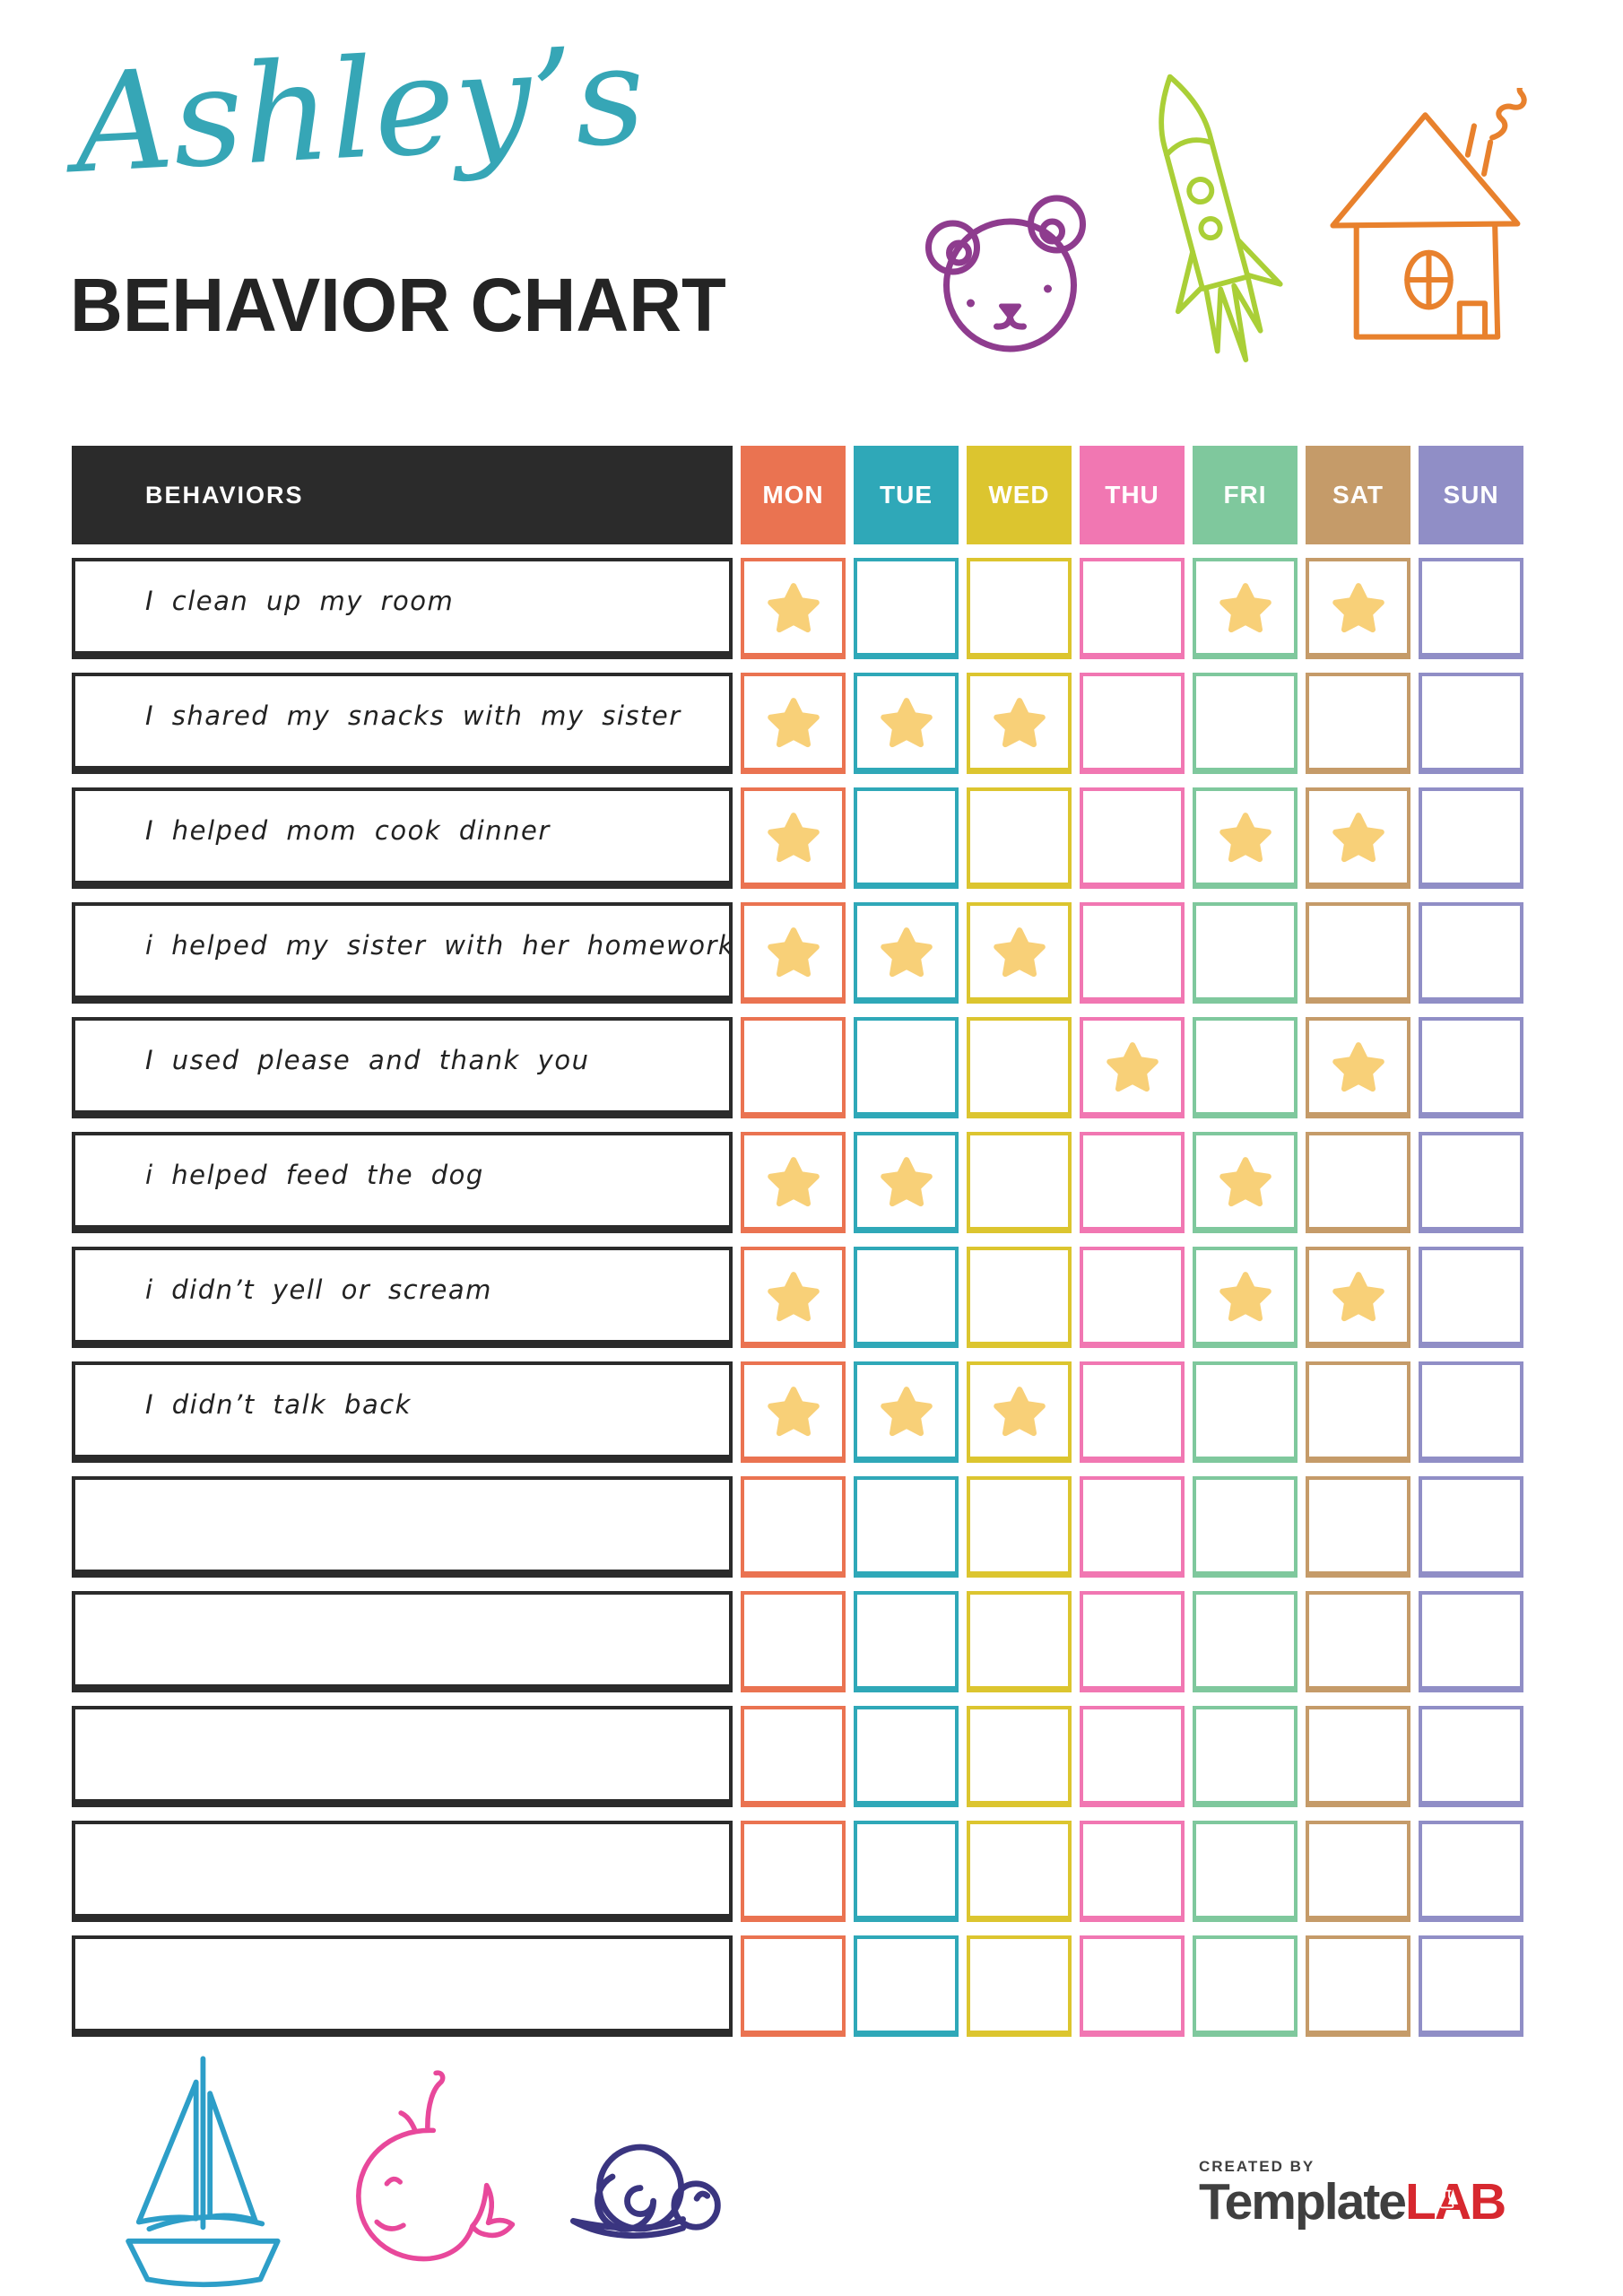 This screenshot has width=1623, height=2296. What do you see at coordinates (402, 723) in the screenshot?
I see `behavior-label-row-2: I shared my snacks with my sister` at bounding box center [402, 723].